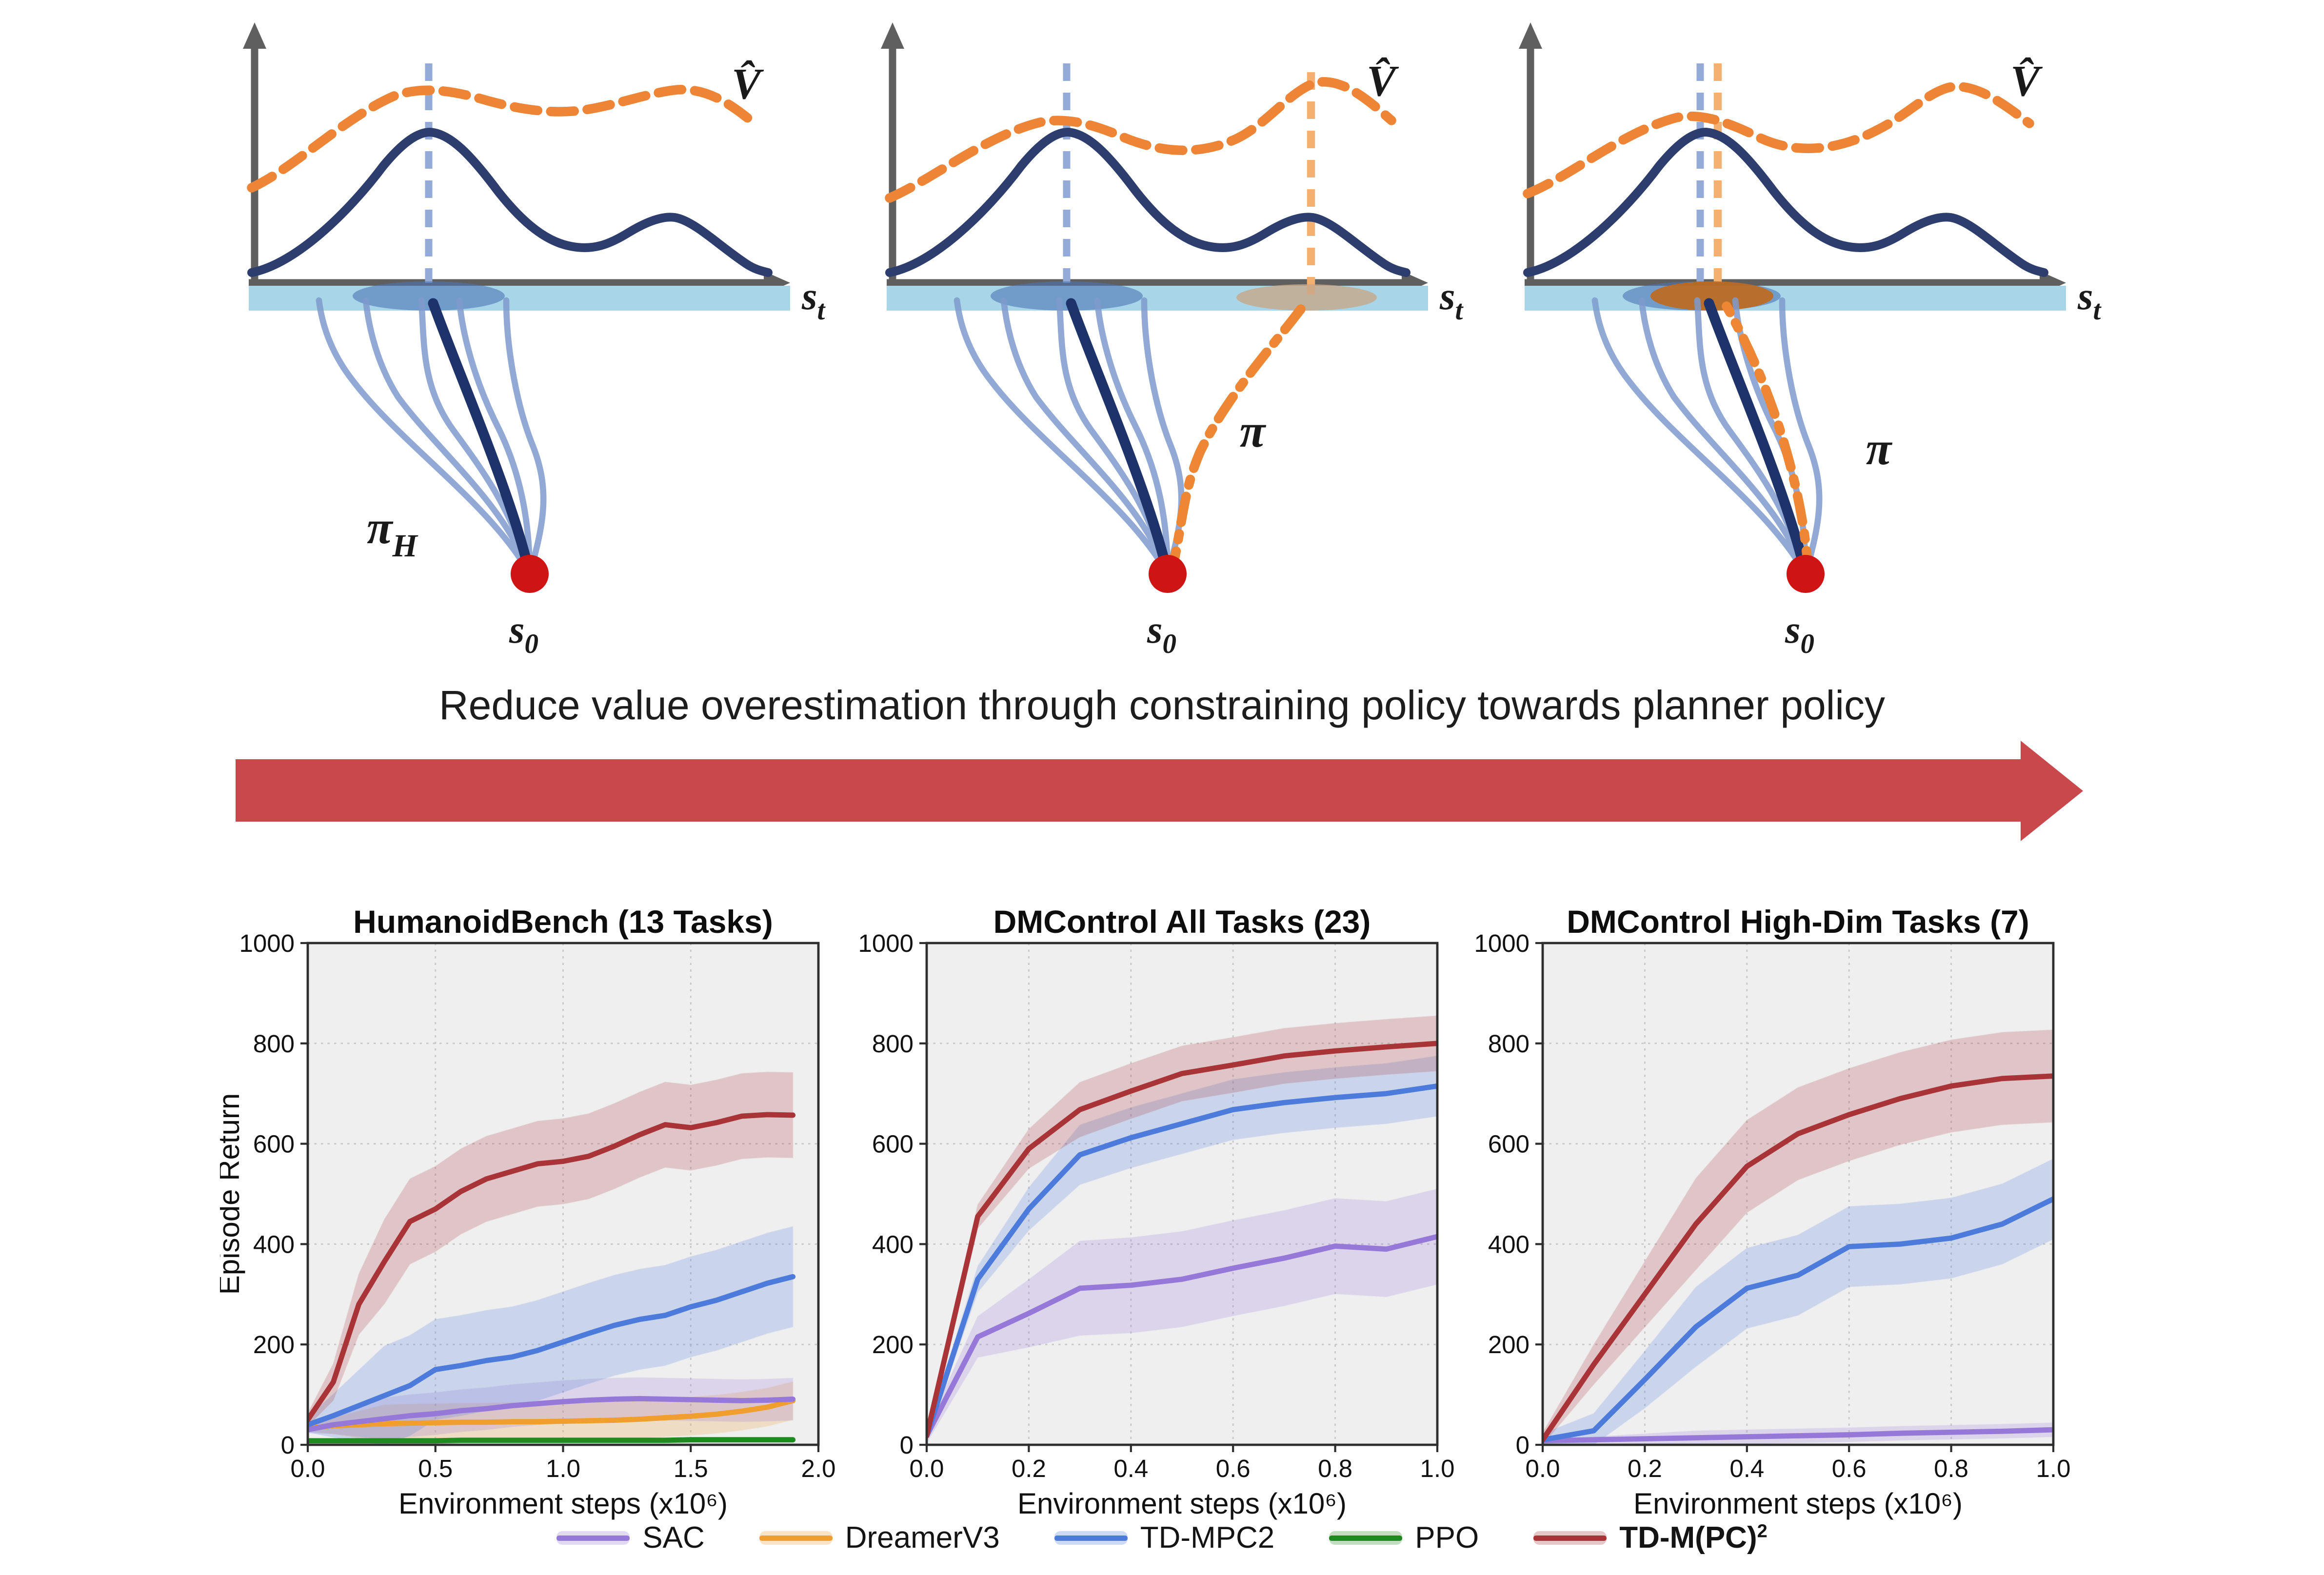  I want to click on legend-item: SAC, so click(630, 1537).